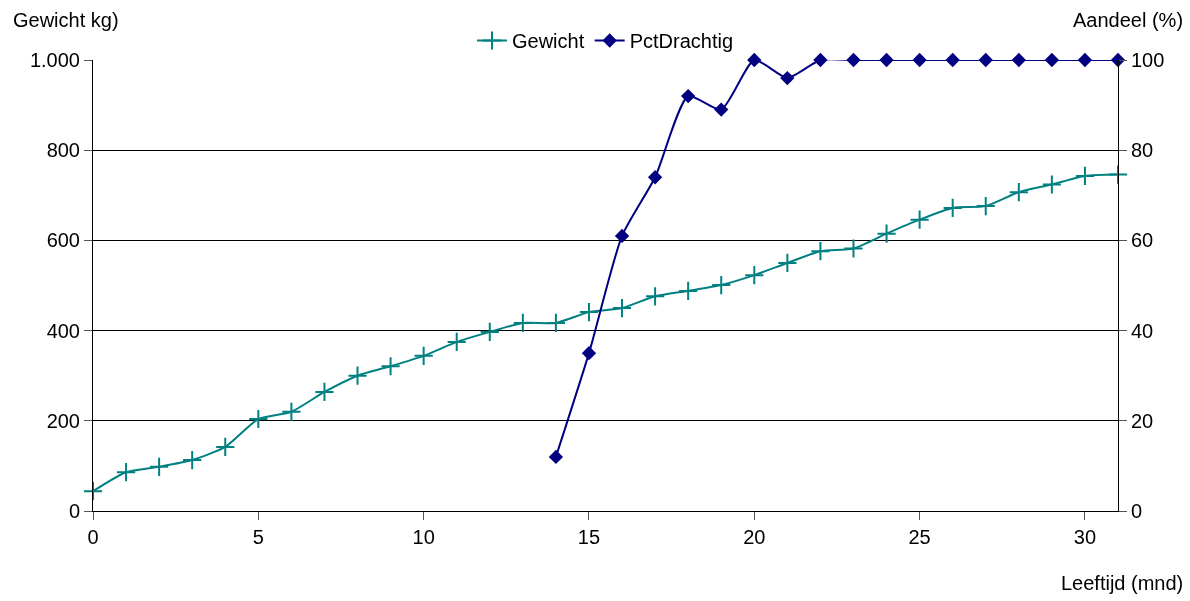 This screenshot has height=601, width=1190. What do you see at coordinates (258, 537) in the screenshot?
I see `x-tick-label: 5` at bounding box center [258, 537].